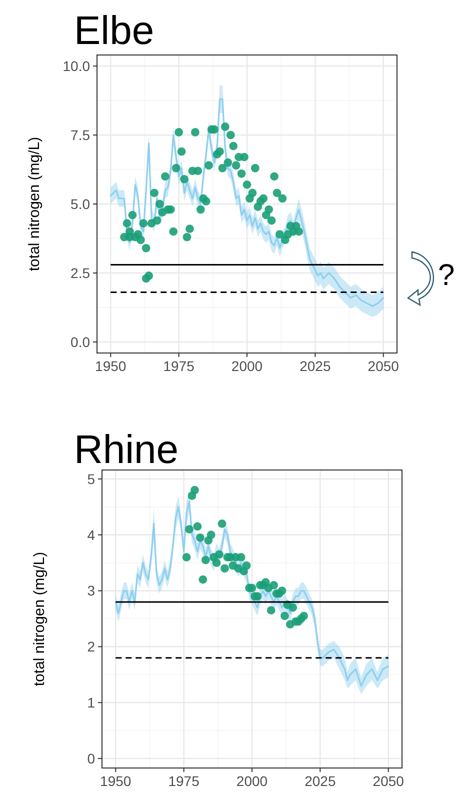  I want to click on y-tick-label: 10.0, so click(76, 66).